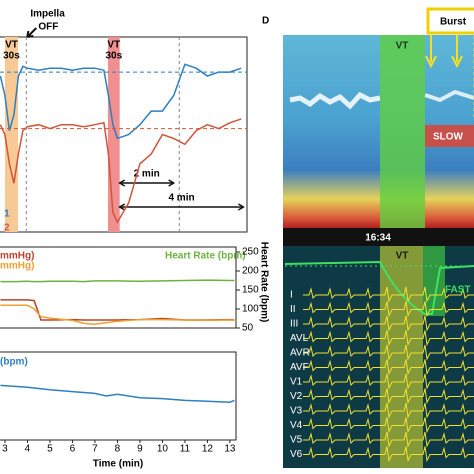 Image resolution: width=474 pixels, height=474 pixels. I want to click on slow-label: SLOW, so click(448, 137).